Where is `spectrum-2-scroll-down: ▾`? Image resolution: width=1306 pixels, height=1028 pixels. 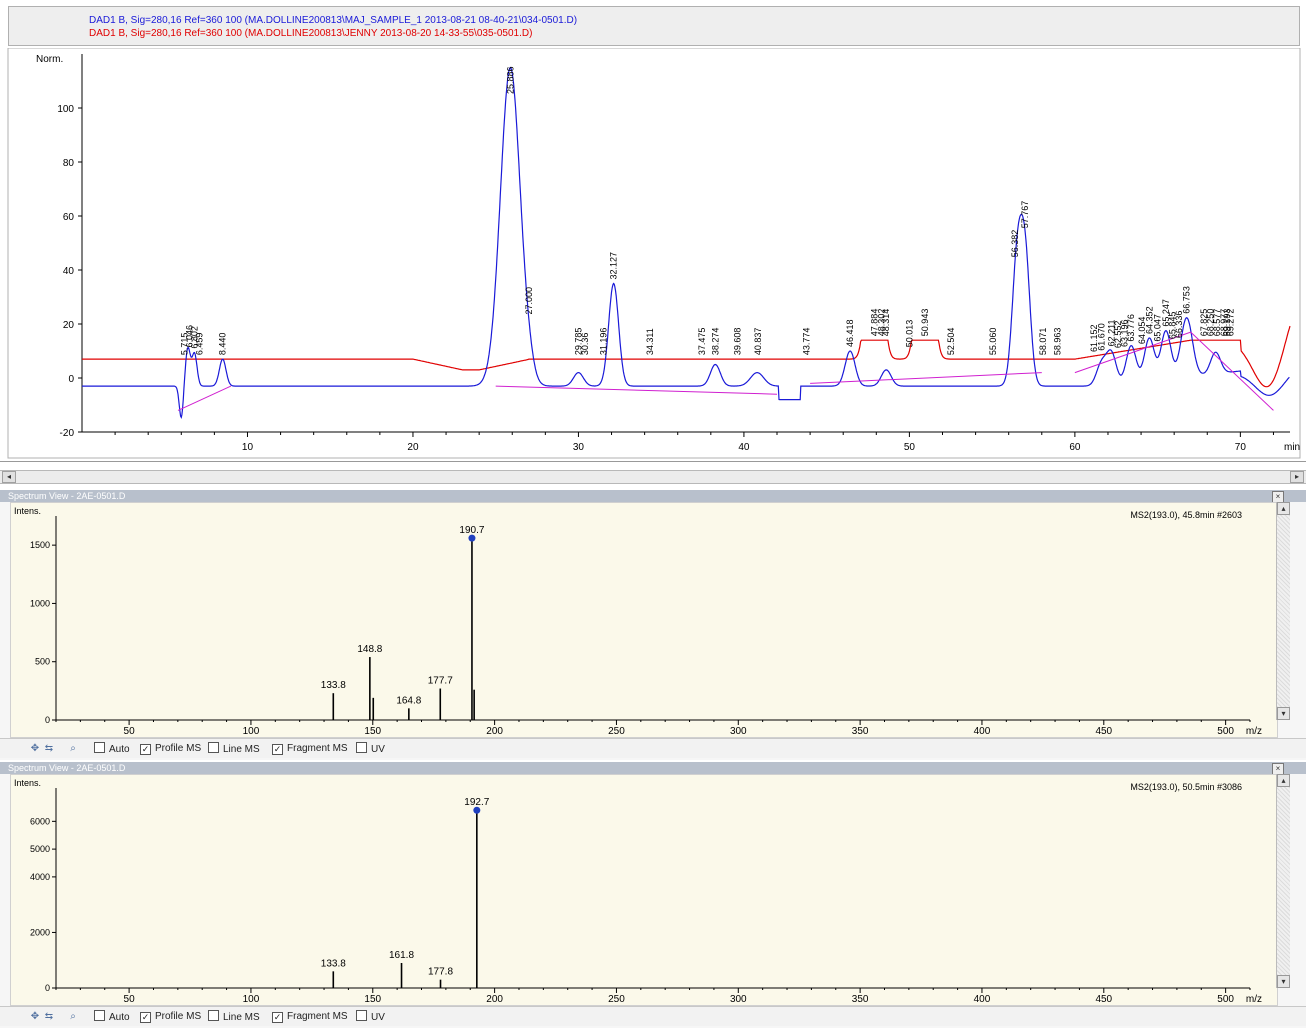 spectrum-2-scroll-down: ▾ is located at coordinates (1283, 981).